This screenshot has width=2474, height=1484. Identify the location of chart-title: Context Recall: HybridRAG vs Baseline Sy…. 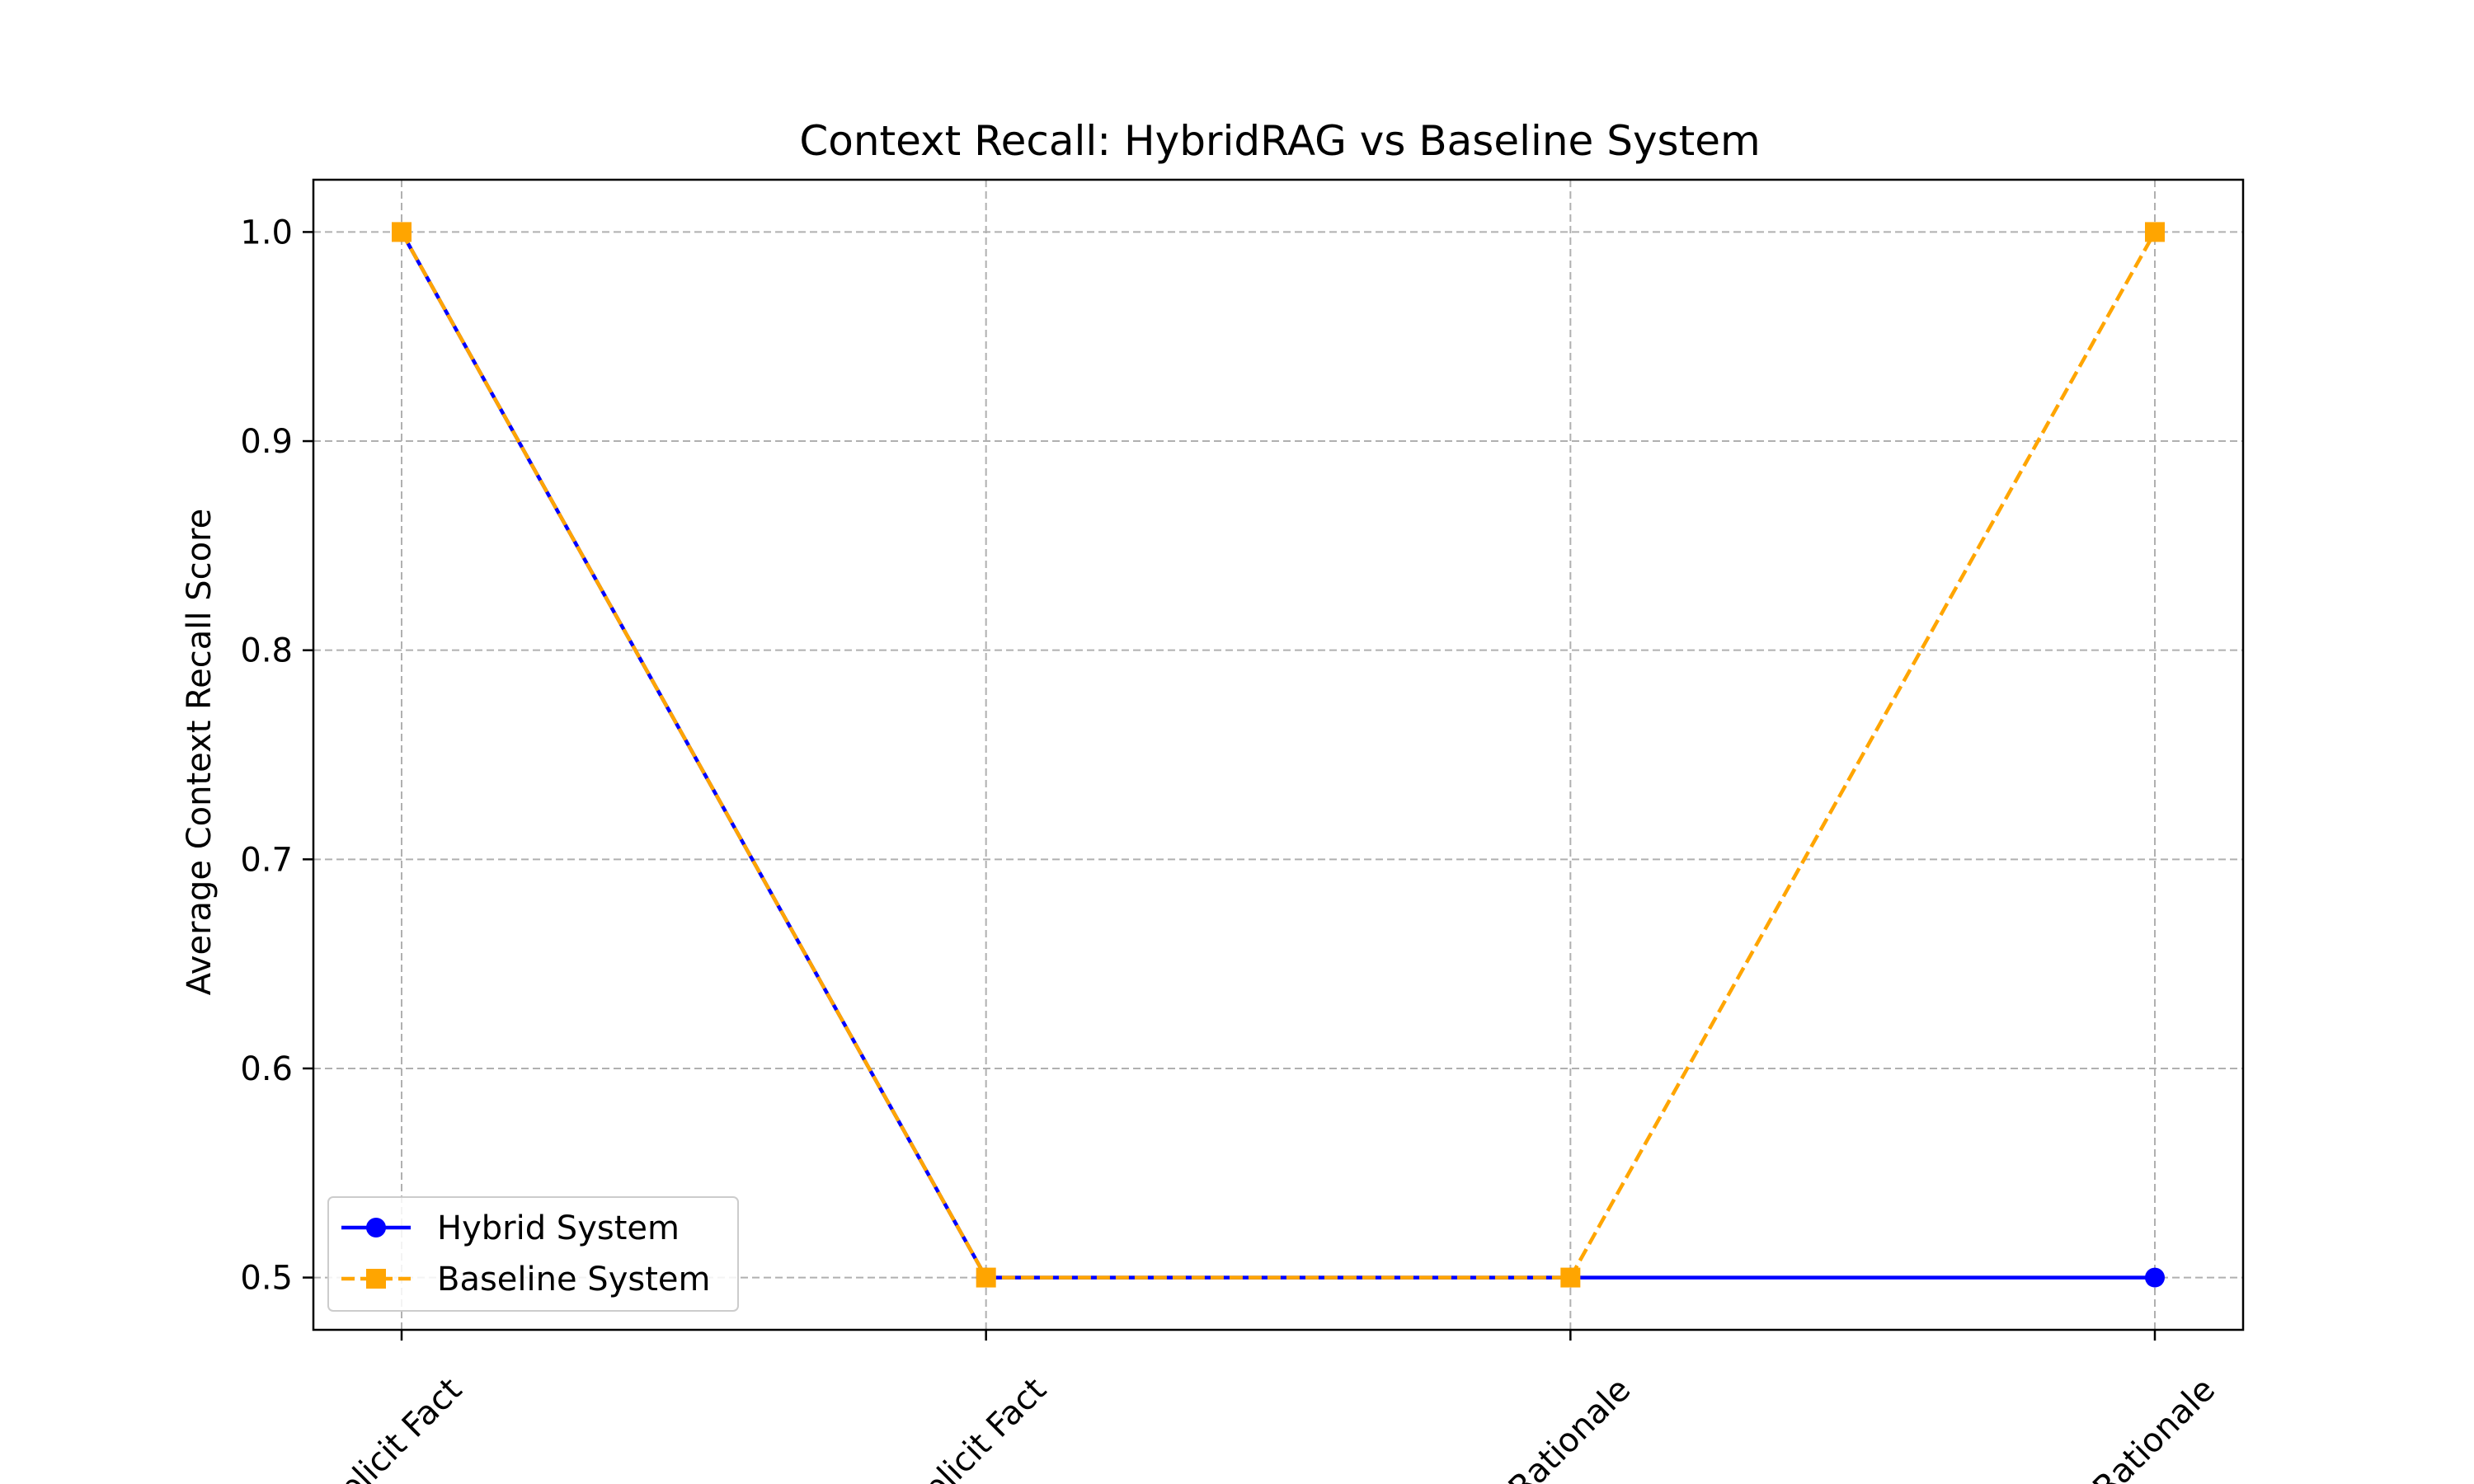
(1279, 141).